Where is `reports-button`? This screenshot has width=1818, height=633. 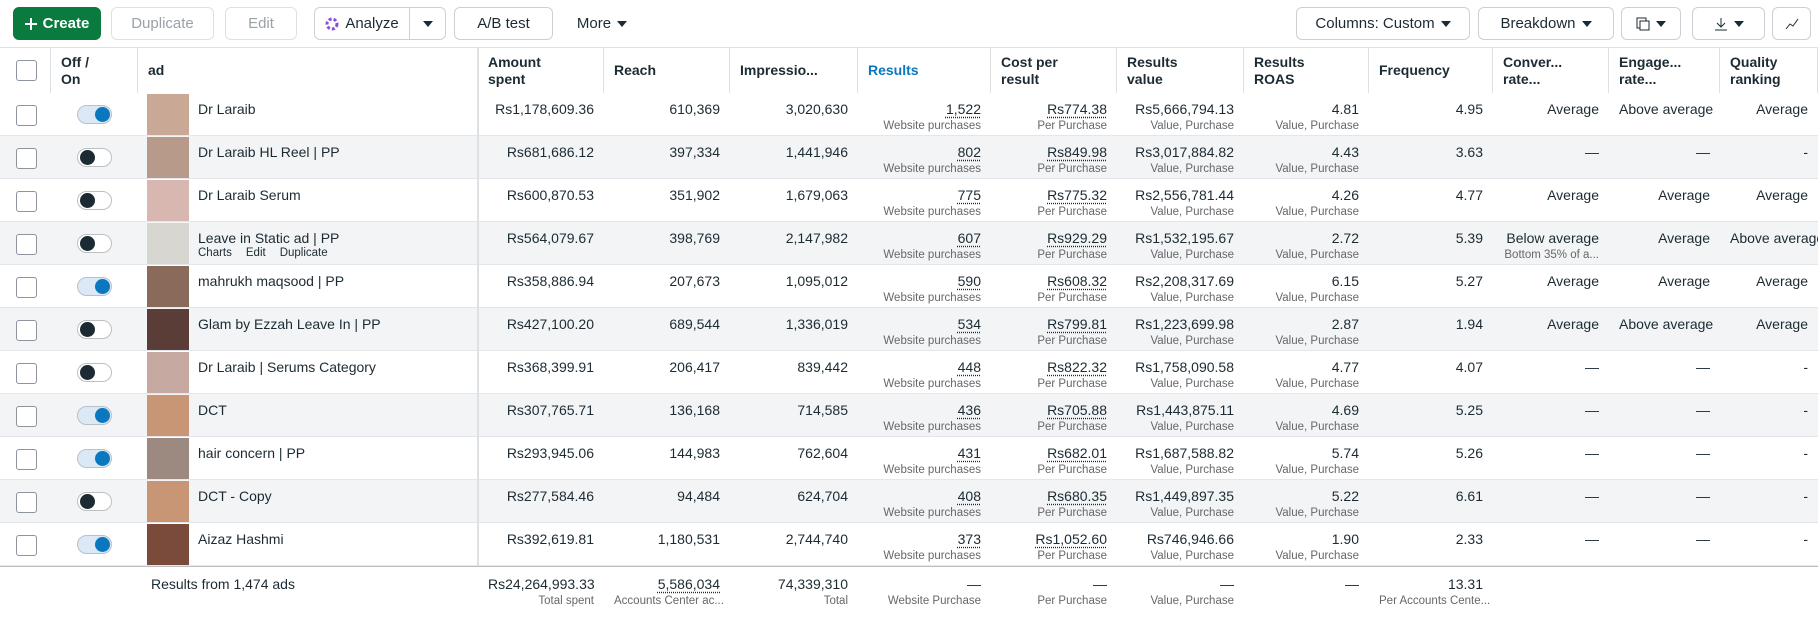 reports-button is located at coordinates (1651, 23).